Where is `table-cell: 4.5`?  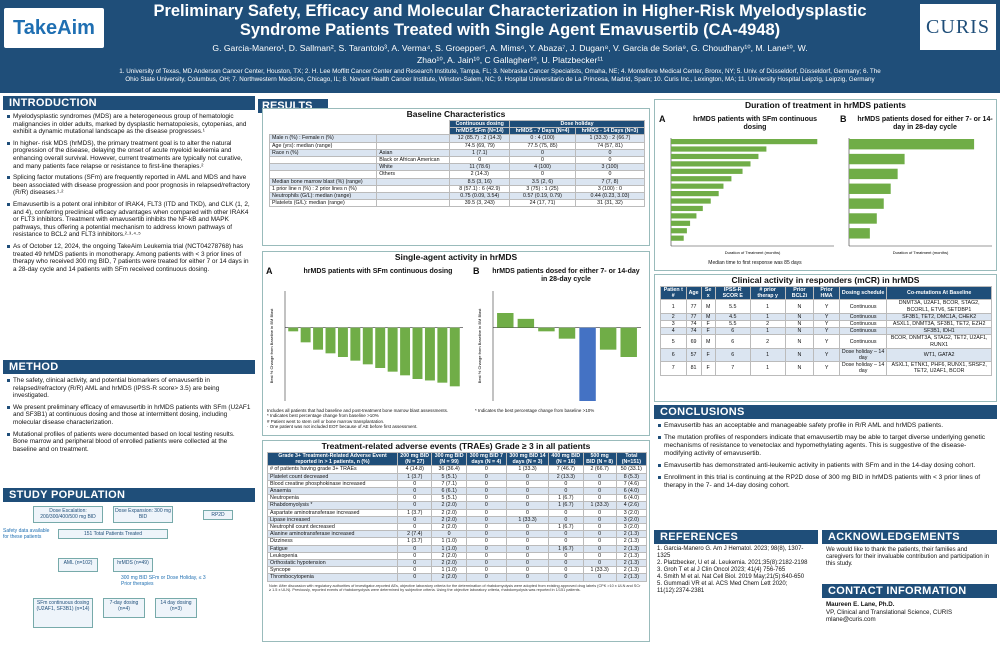
table-cell: 4.5 is located at coordinates (732, 317).